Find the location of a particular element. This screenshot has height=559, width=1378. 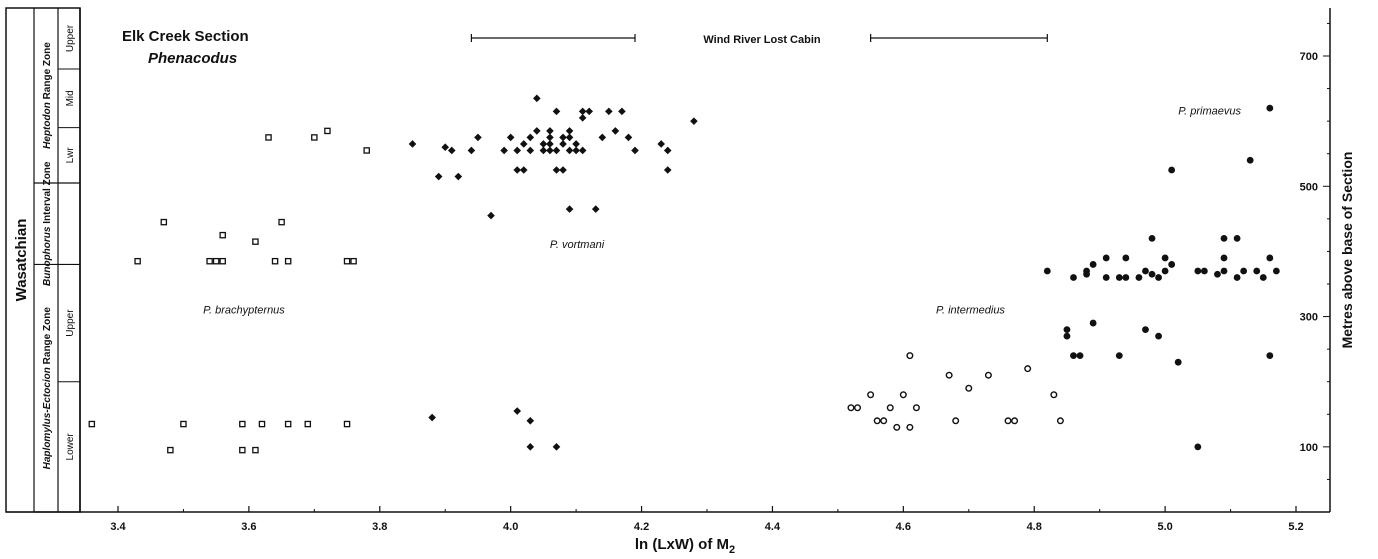

y-tick-label: 500 is located at coordinates (1309, 187).